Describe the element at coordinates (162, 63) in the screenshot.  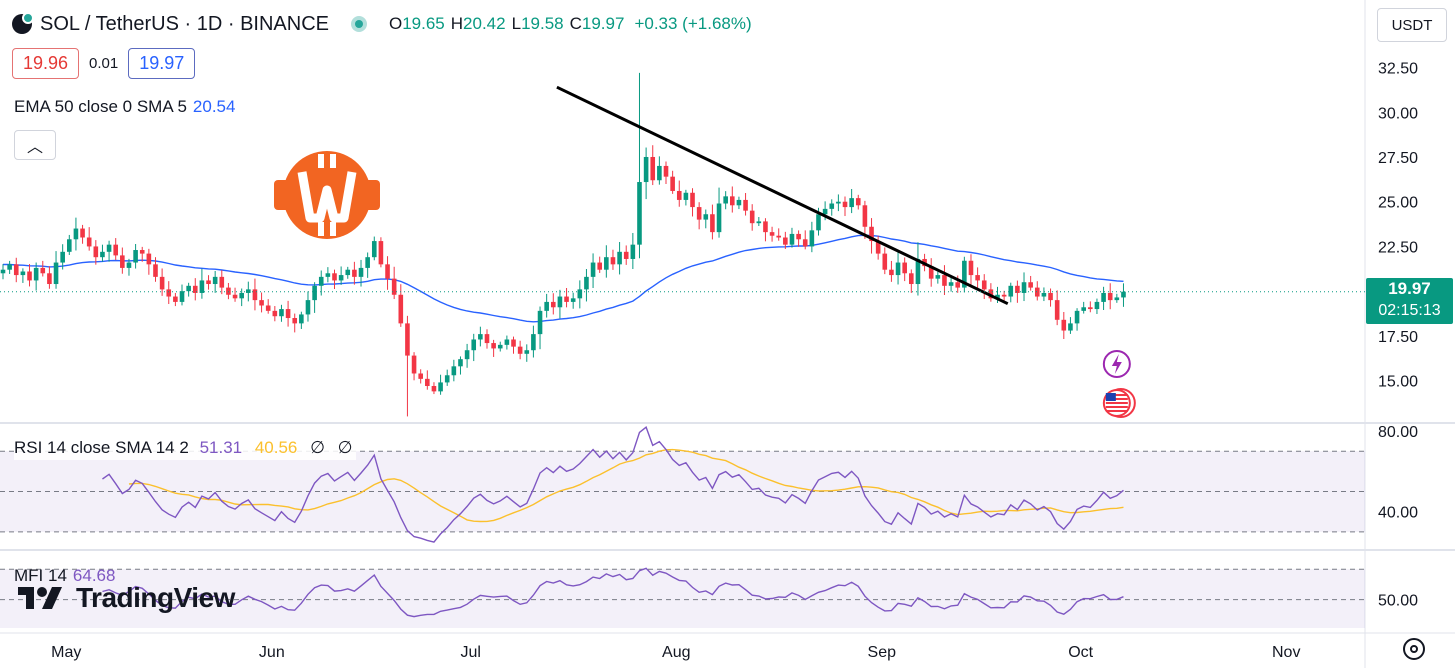
I see `buy-button: 19.97` at that location.